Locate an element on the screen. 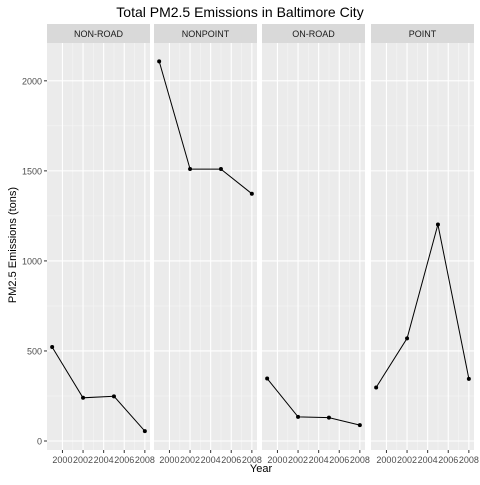  y-tick-label: 1500 is located at coordinates (32, 171).